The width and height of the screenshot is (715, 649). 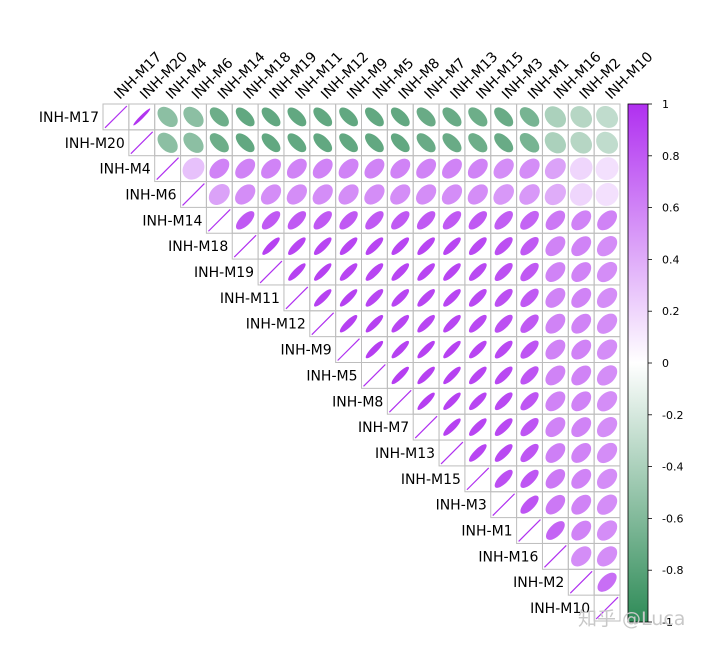 What do you see at coordinates (95, 144) in the screenshot?
I see `row-label: INH-M20` at bounding box center [95, 144].